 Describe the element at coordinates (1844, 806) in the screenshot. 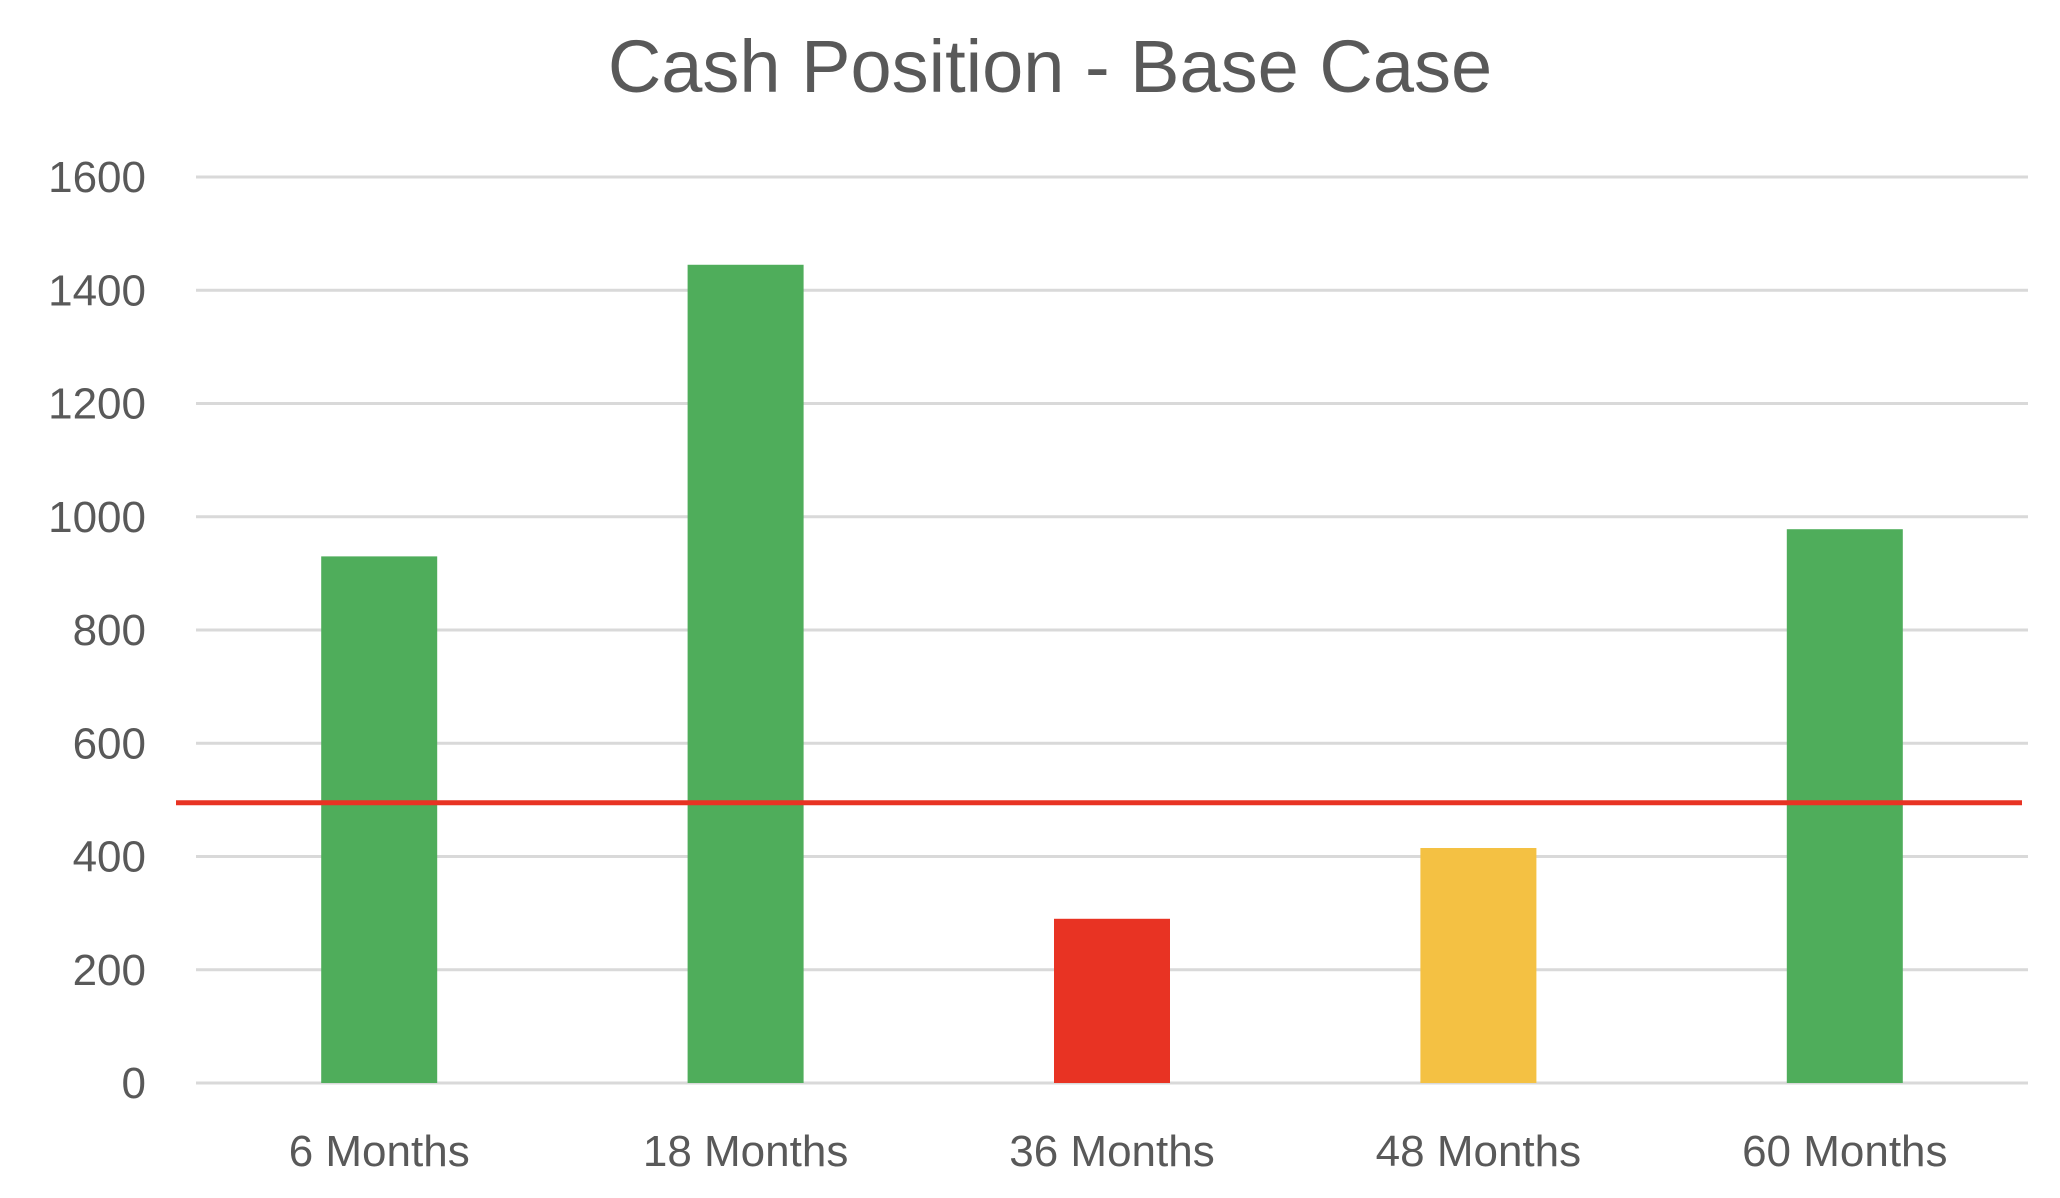

I see `bar-60-months` at that location.